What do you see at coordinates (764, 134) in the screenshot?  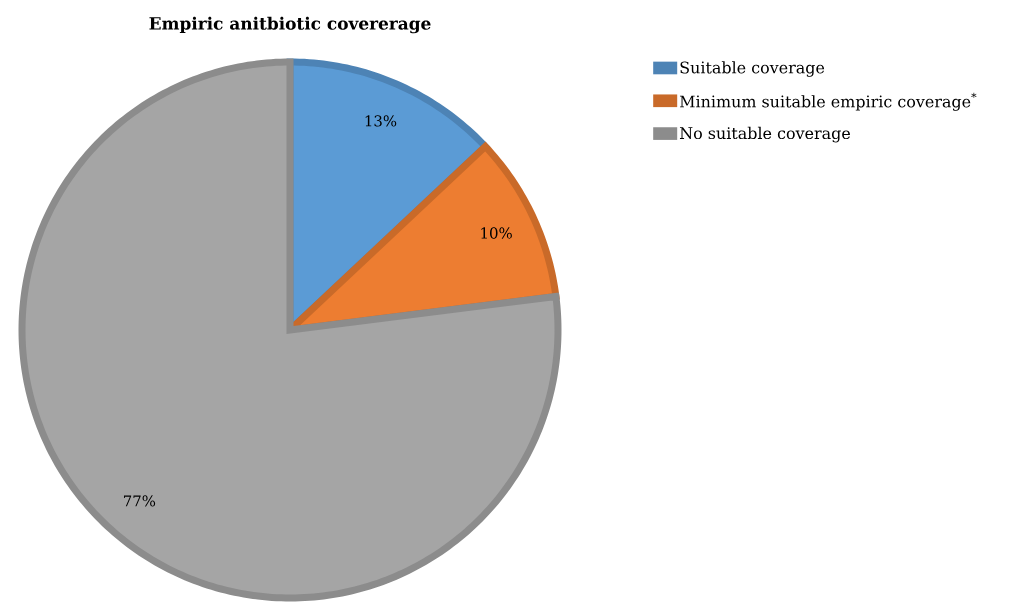 I see `legend-label: No suitable coverage` at bounding box center [764, 134].